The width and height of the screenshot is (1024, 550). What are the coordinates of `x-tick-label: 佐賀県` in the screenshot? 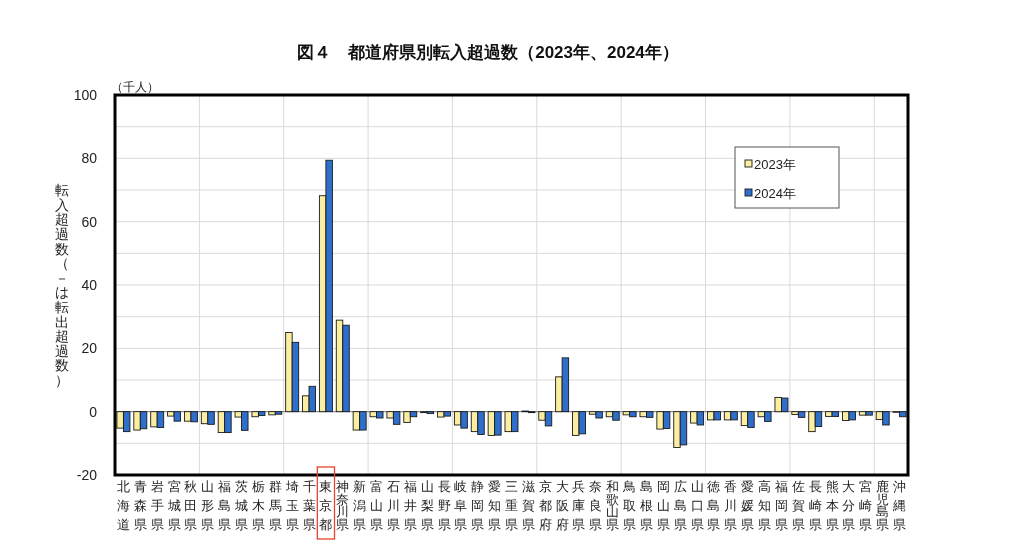 It's located at (798, 506).